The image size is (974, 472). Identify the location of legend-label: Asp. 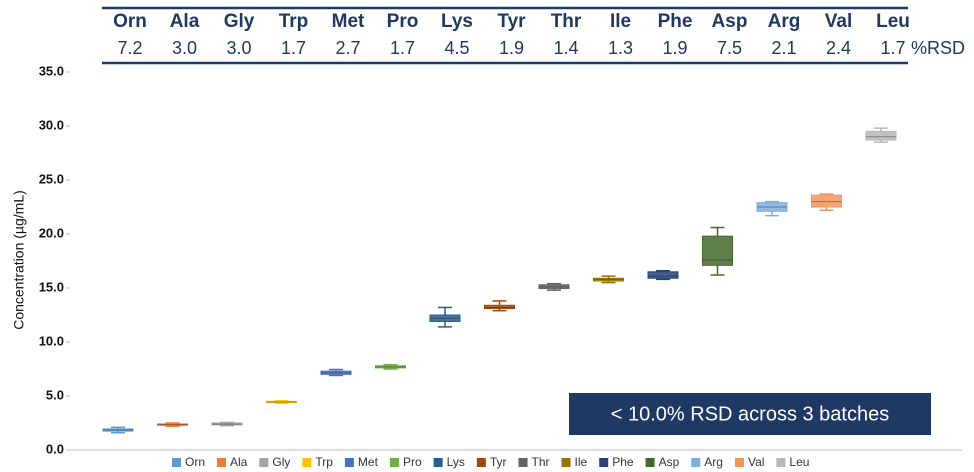
(669, 462).